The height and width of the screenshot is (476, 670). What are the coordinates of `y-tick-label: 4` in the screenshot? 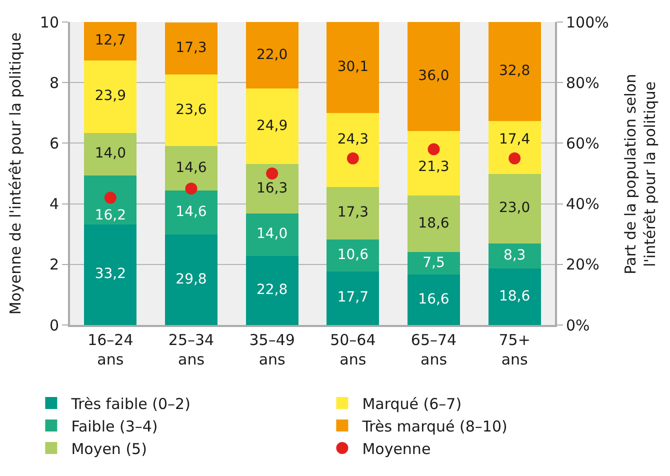 It's located at (54, 204).